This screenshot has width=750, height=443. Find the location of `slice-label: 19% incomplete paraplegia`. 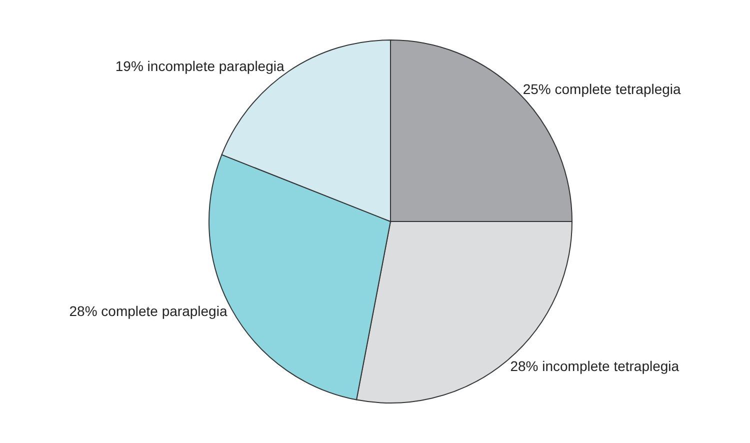

slice-label: 19% incomplete paraplegia is located at coordinates (199, 66).